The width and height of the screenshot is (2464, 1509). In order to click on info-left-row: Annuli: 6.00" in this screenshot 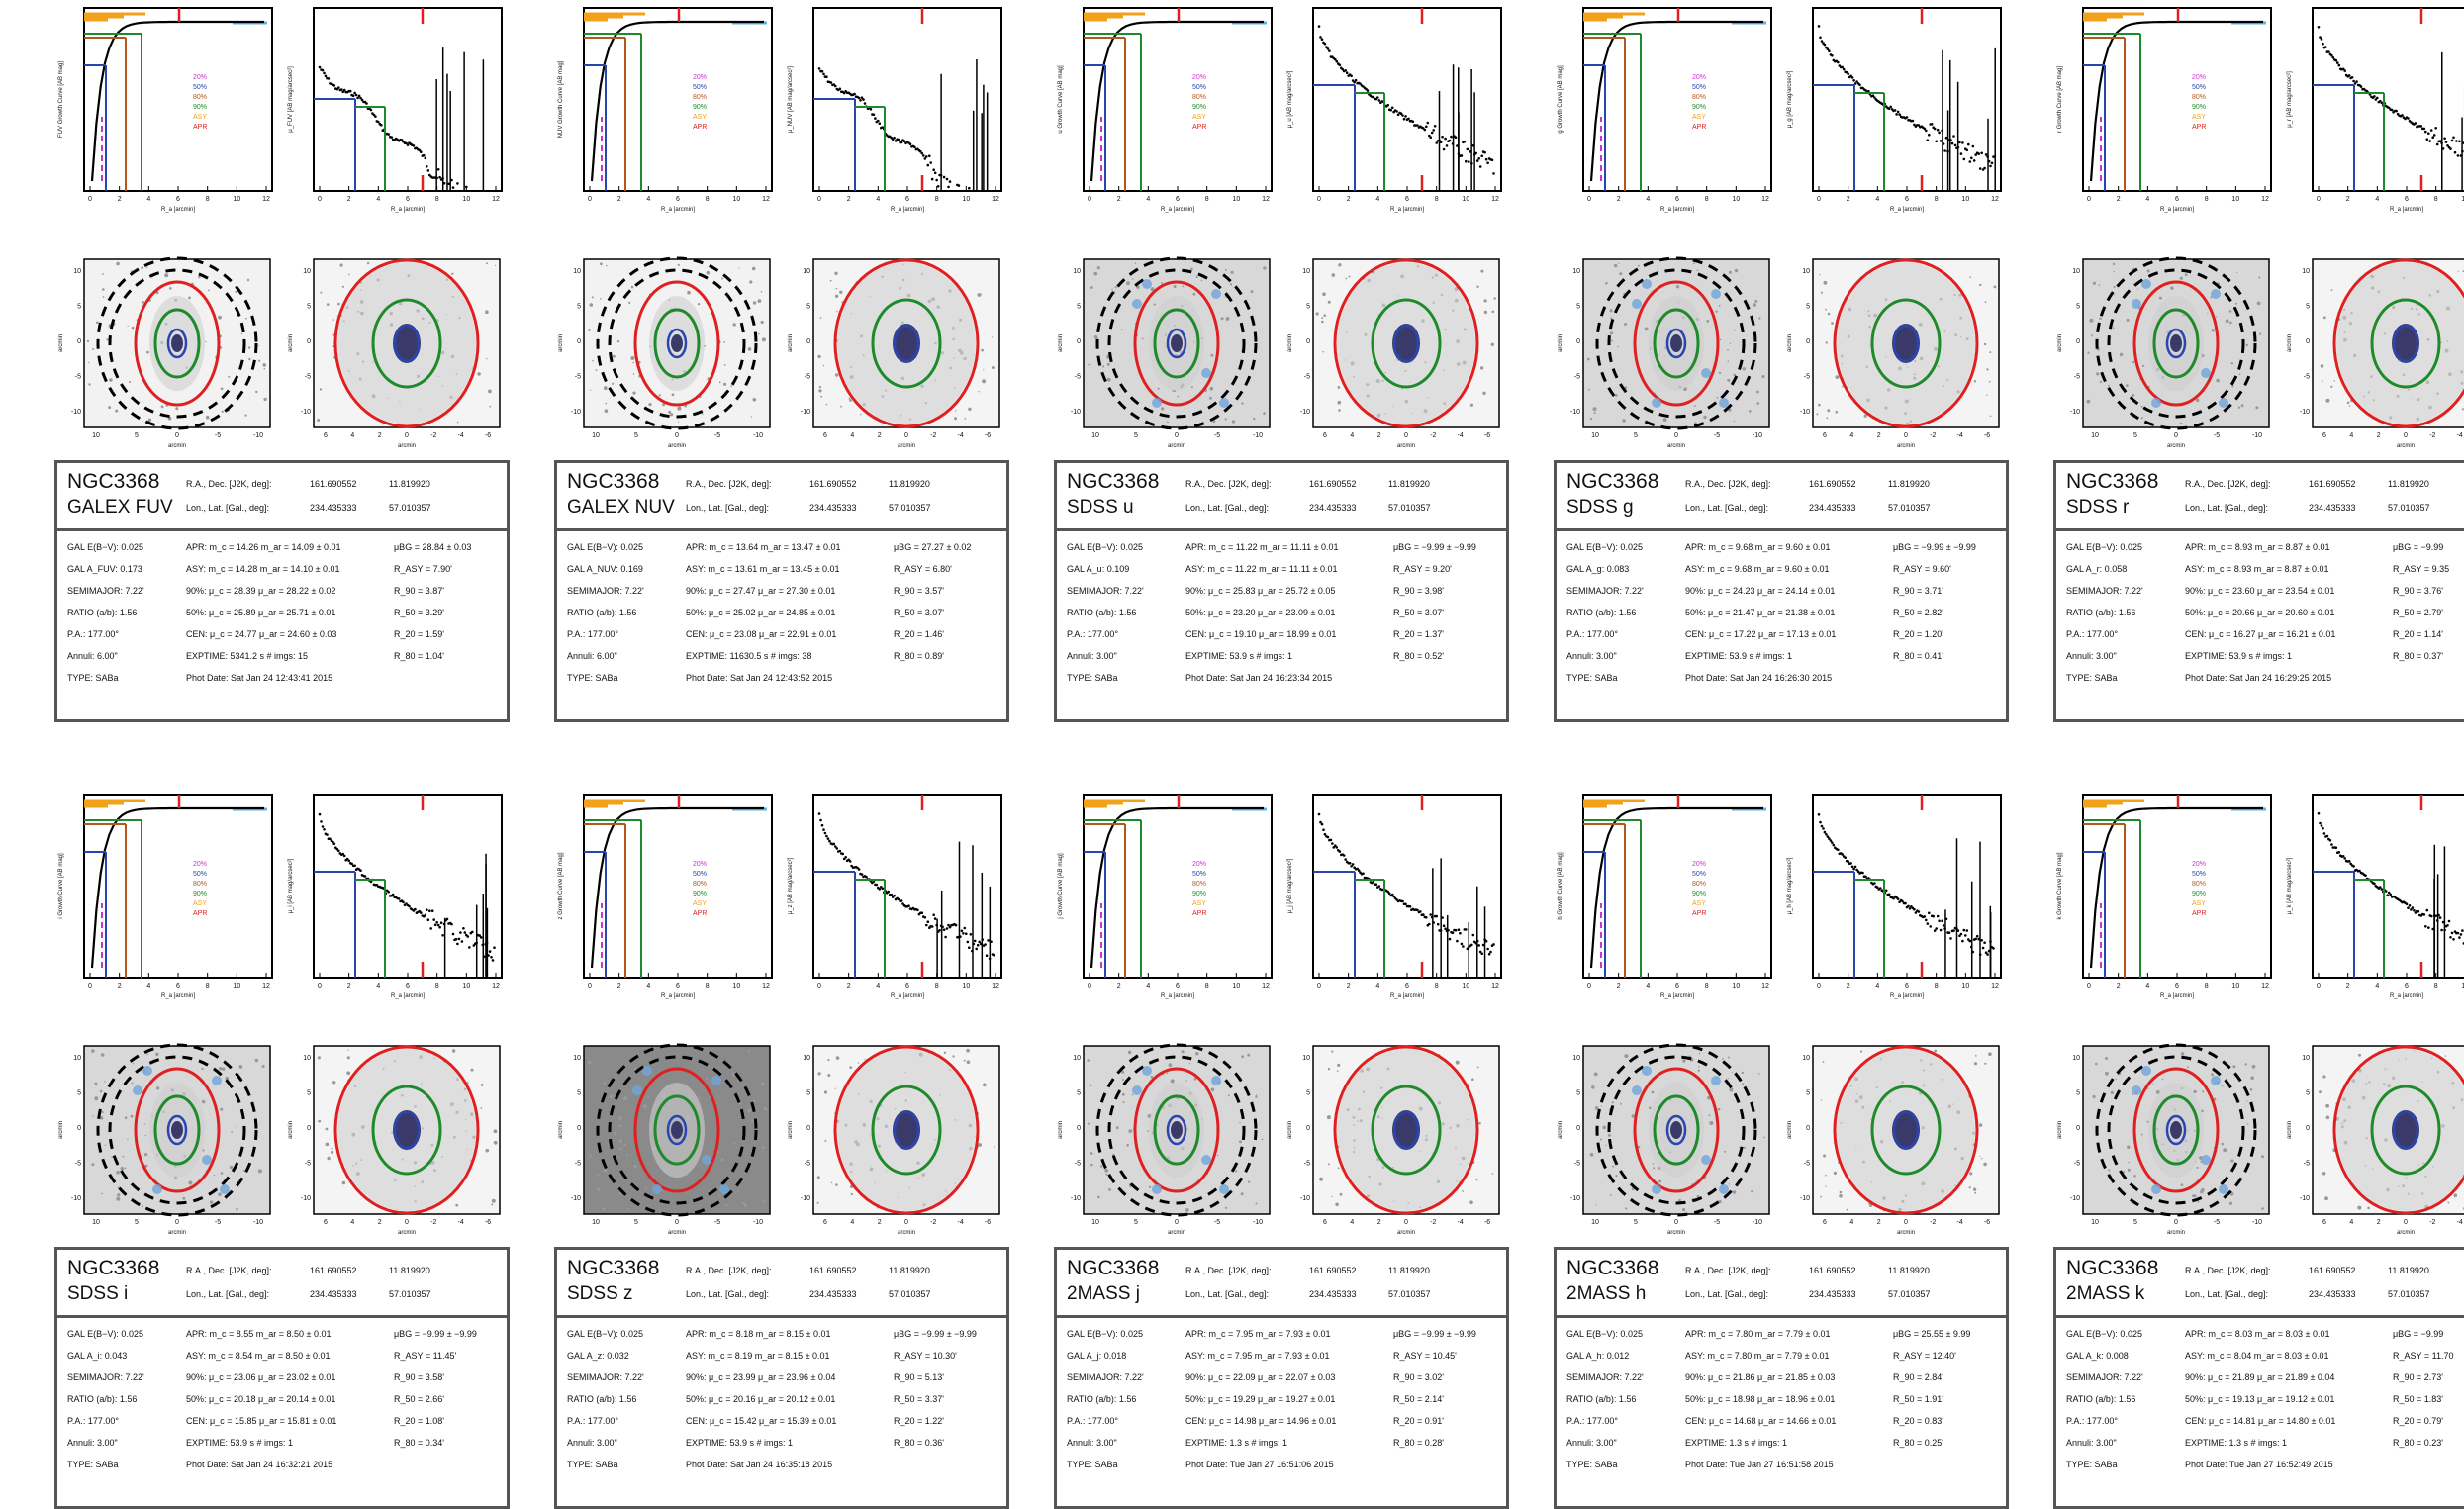, I will do `click(93, 656)`.